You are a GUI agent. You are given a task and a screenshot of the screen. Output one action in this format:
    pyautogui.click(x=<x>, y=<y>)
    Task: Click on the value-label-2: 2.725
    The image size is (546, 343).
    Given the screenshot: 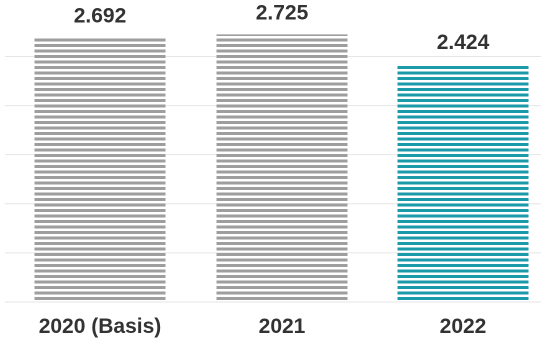 What is the action you would take?
    pyautogui.click(x=282, y=12)
    